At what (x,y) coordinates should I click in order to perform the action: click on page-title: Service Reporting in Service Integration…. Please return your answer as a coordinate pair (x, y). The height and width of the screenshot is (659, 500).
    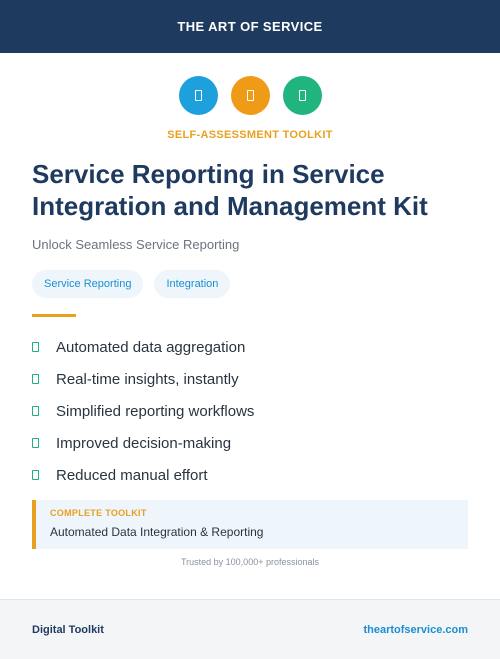
    Looking at the image, I should click on (230, 190).